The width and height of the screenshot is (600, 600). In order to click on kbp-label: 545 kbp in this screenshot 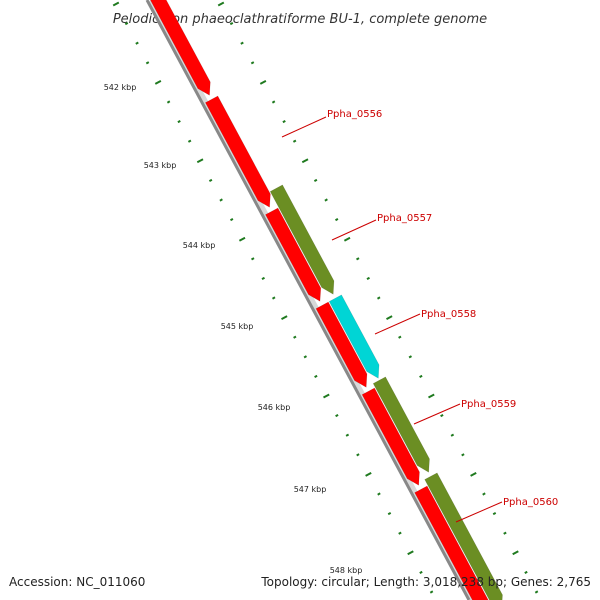, I will do `click(237, 326)`.